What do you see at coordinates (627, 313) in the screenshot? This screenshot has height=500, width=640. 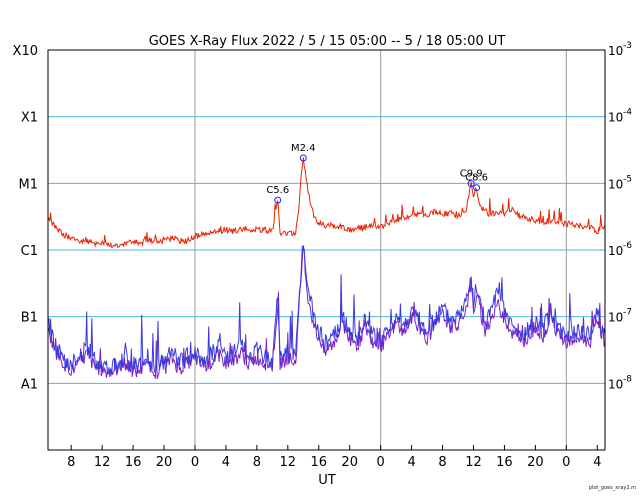 I see `flux-decade-exponent: -7` at bounding box center [627, 313].